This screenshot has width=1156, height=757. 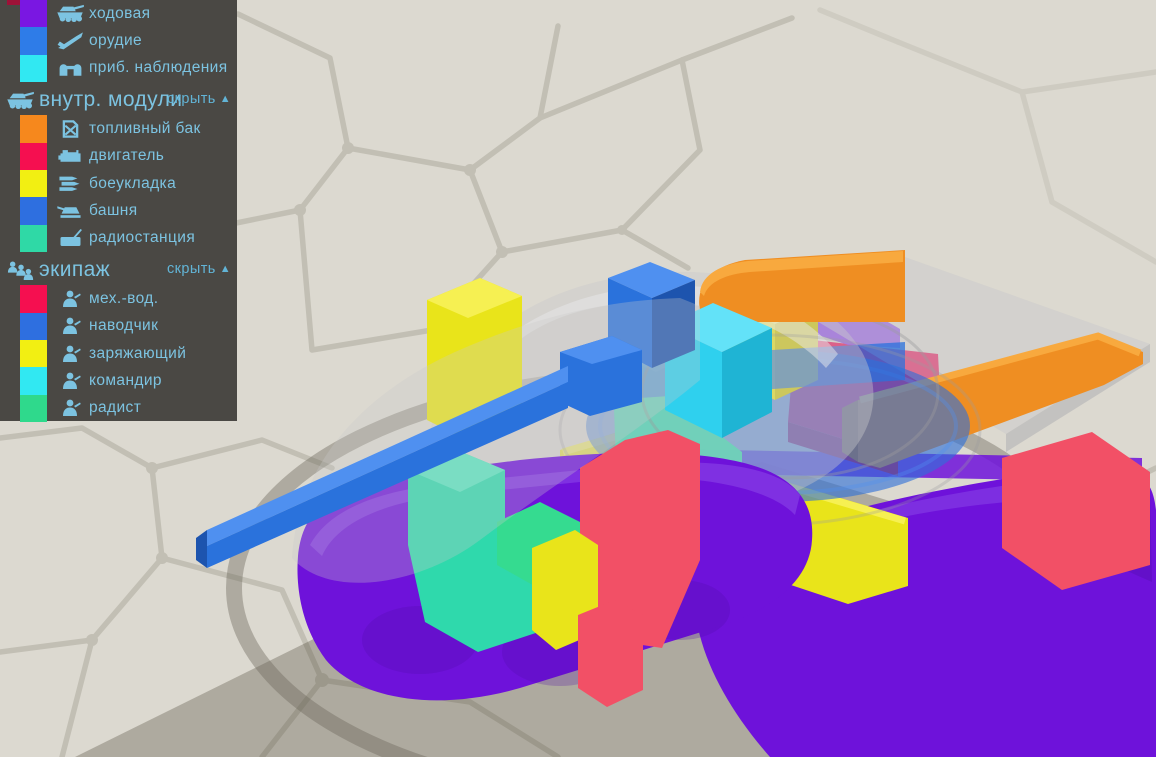 What do you see at coordinates (70, 129) in the screenshot?
I see `fuel-tank-icon` at bounding box center [70, 129].